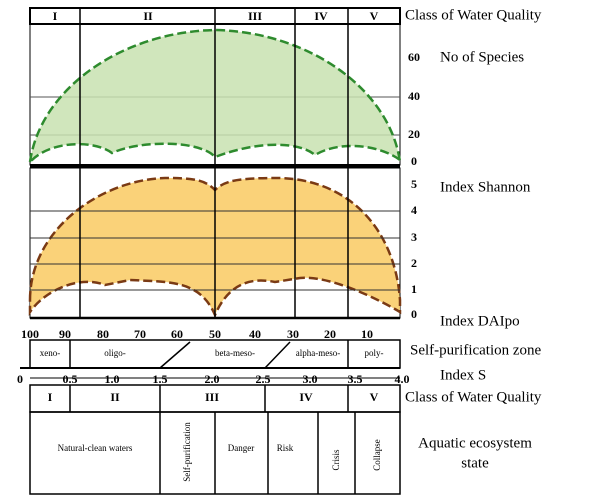  I want to click on row-caption: No of Species, so click(482, 57).